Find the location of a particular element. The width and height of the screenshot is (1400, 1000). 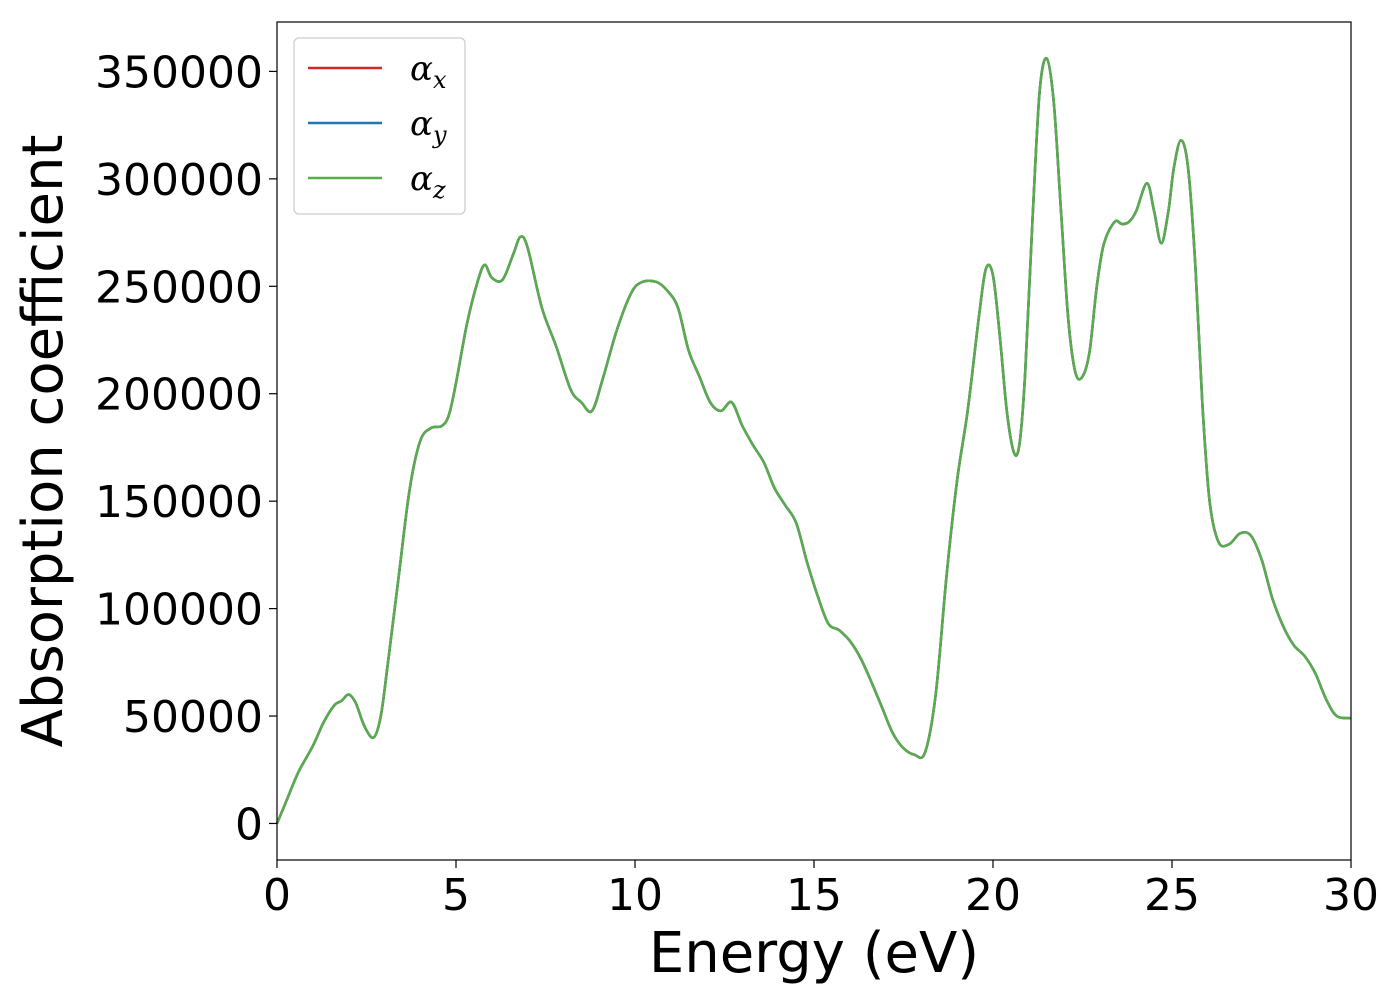

legend-label-sub: y is located at coordinates (439, 135).